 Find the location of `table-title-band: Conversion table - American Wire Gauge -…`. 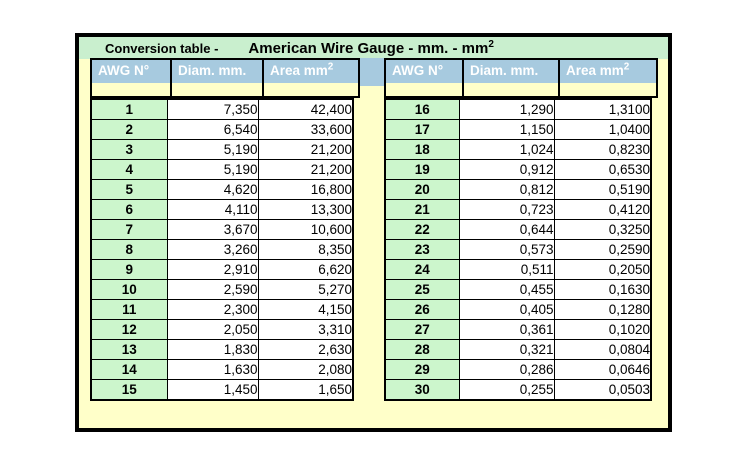

table-title-band: Conversion table - American Wire Gauge -… is located at coordinates (373, 48).